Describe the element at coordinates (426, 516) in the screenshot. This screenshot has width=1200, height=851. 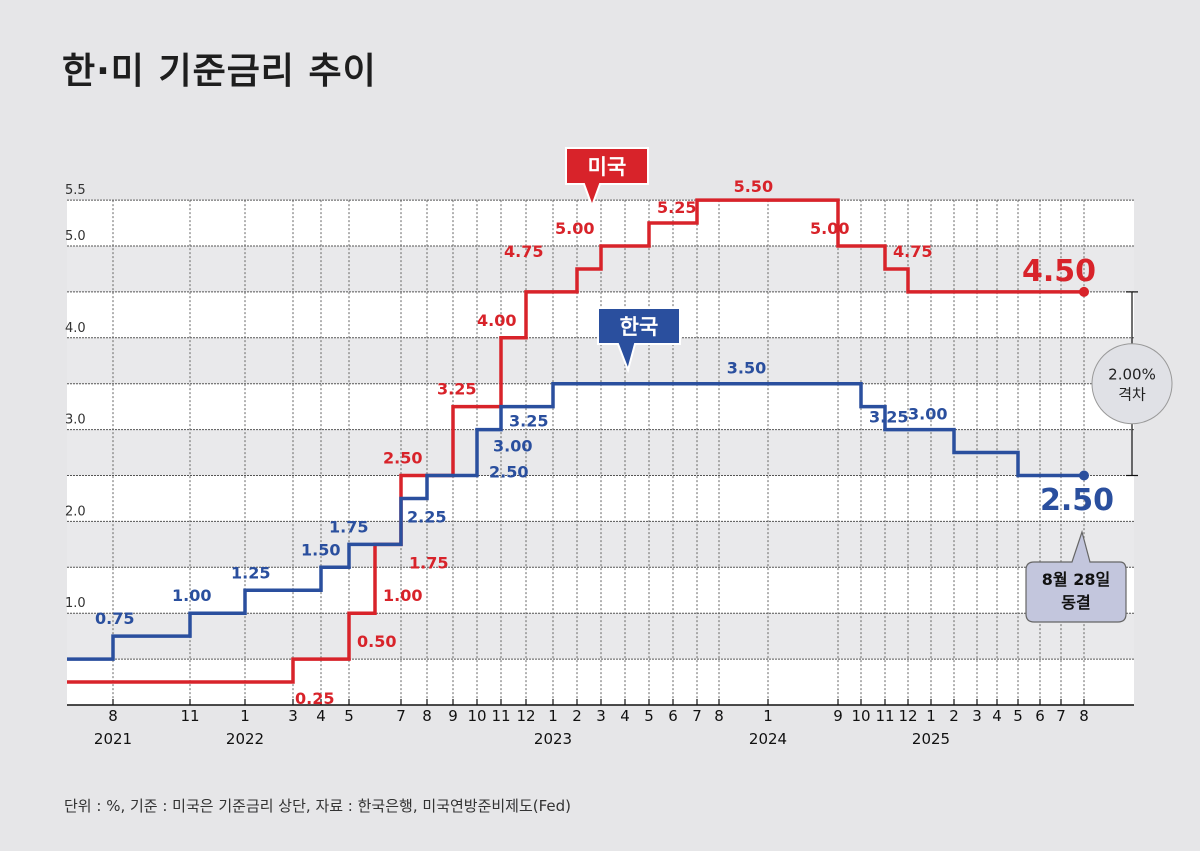
I see `kr-data-label: 2.25` at that location.